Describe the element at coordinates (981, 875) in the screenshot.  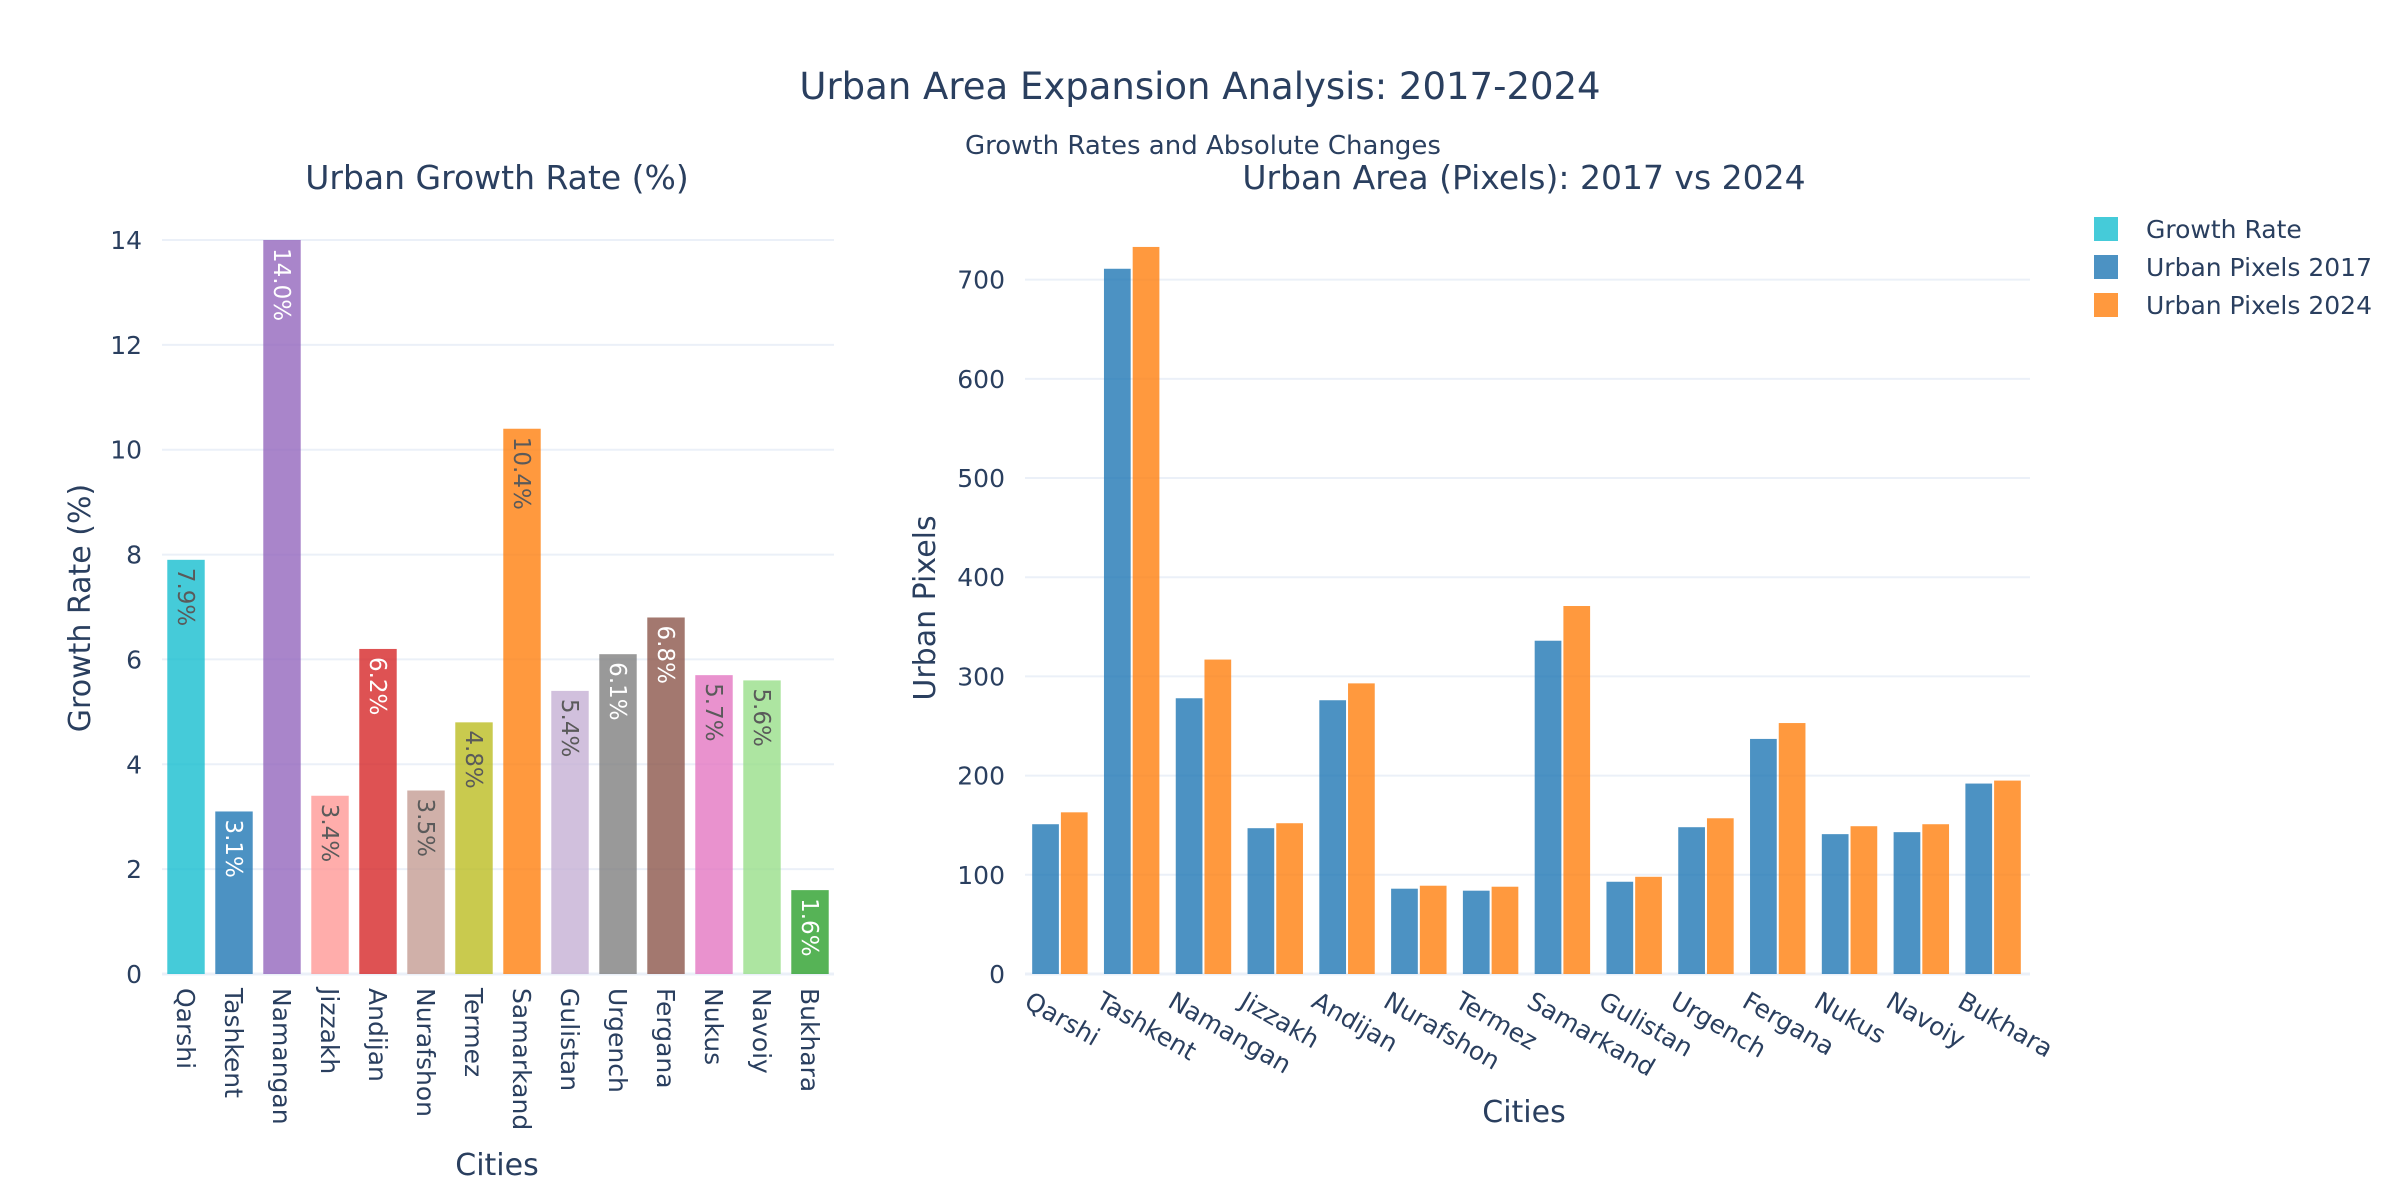
I see `pixels-y-tick-label: 100` at that location.